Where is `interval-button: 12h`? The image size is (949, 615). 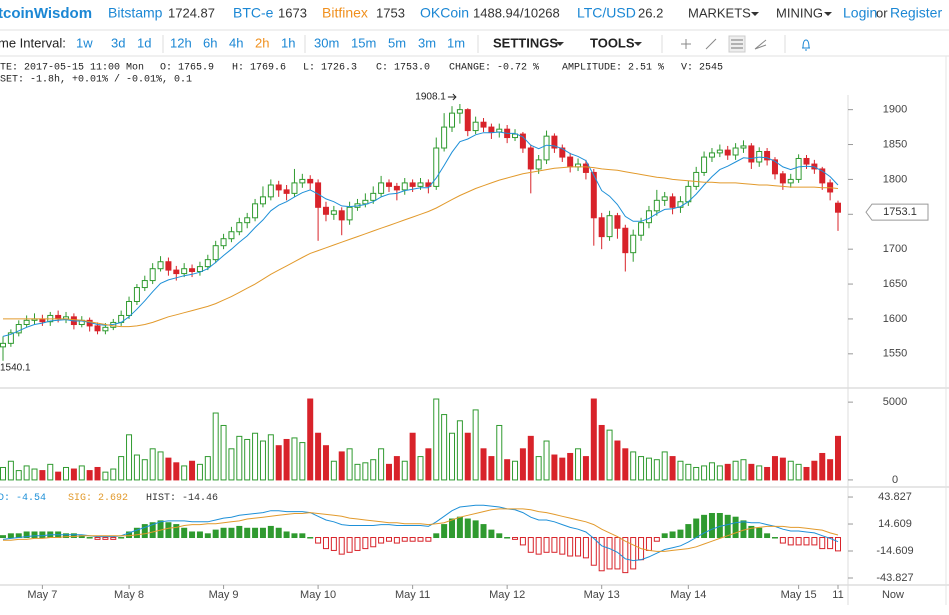
interval-button: 12h is located at coordinates (181, 42).